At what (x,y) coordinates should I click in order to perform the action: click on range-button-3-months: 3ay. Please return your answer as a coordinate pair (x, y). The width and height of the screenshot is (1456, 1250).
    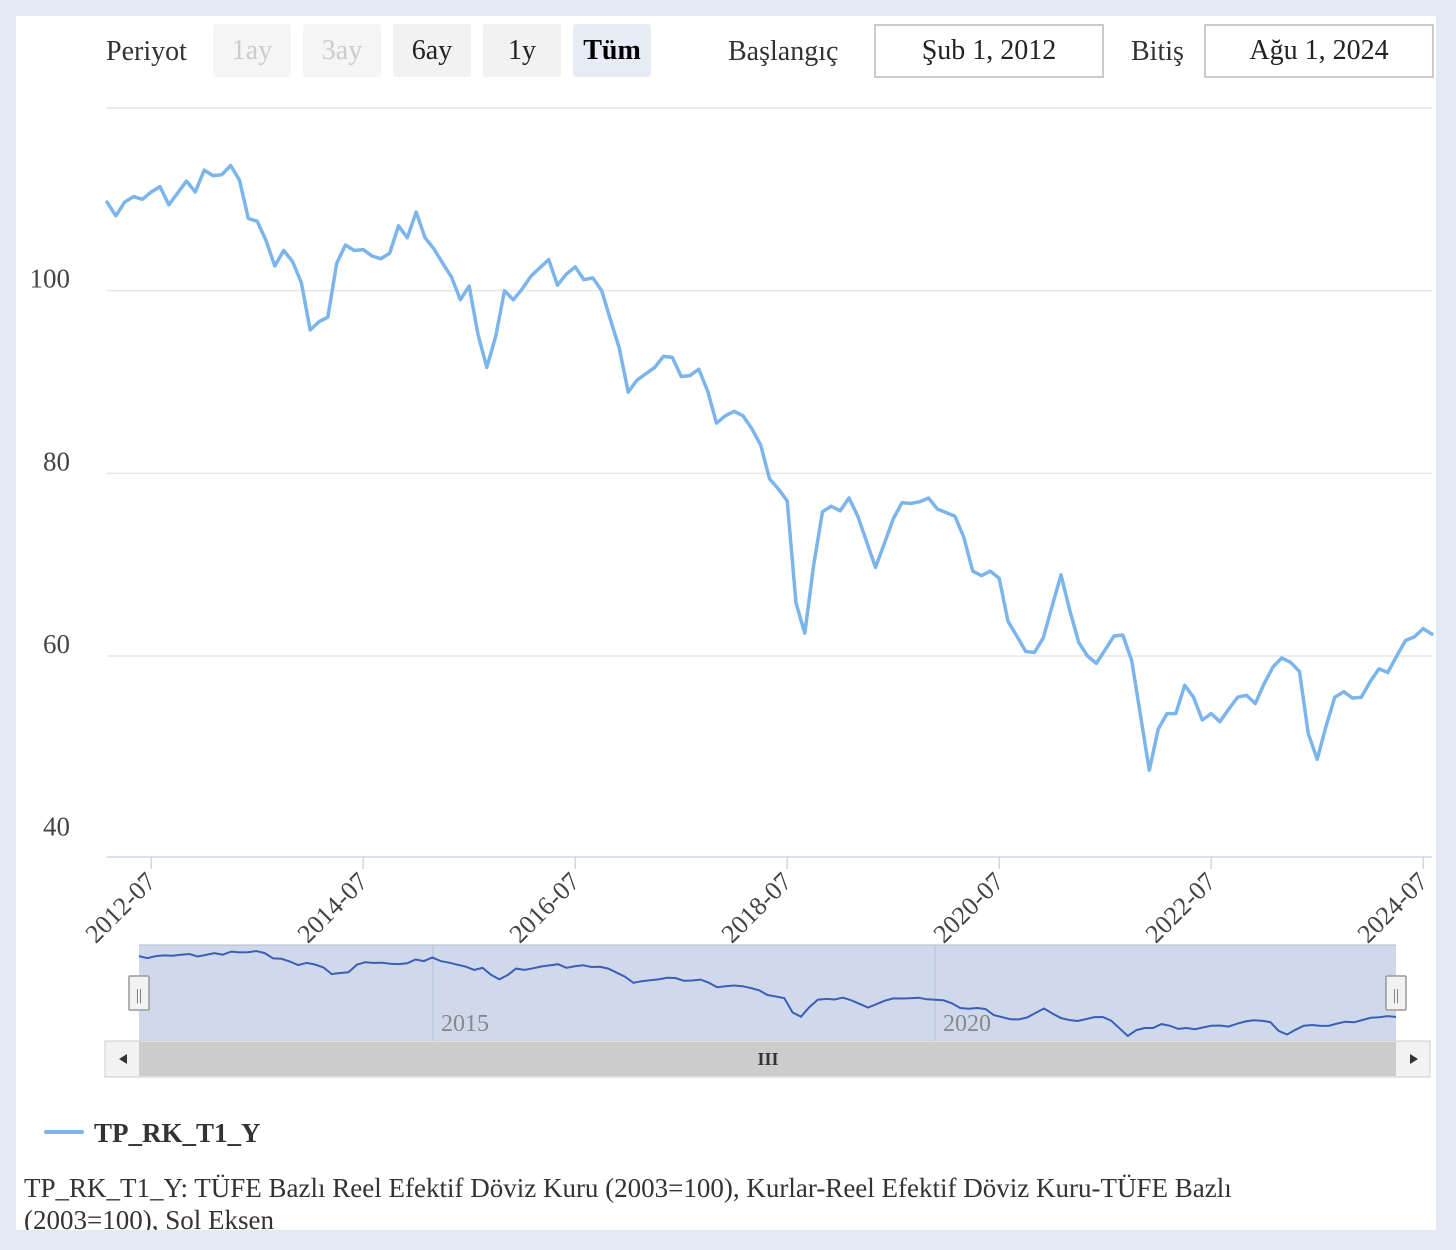
    Looking at the image, I should click on (342, 50).